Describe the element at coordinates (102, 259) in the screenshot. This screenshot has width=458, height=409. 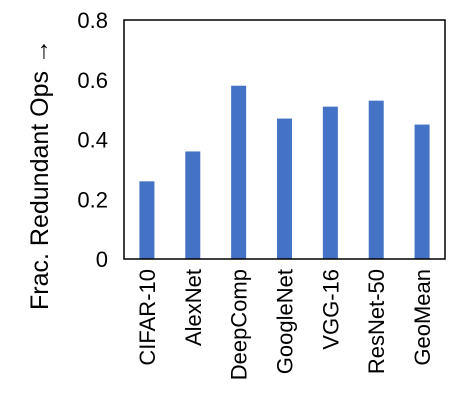
I see `y-tick-label: 0` at that location.